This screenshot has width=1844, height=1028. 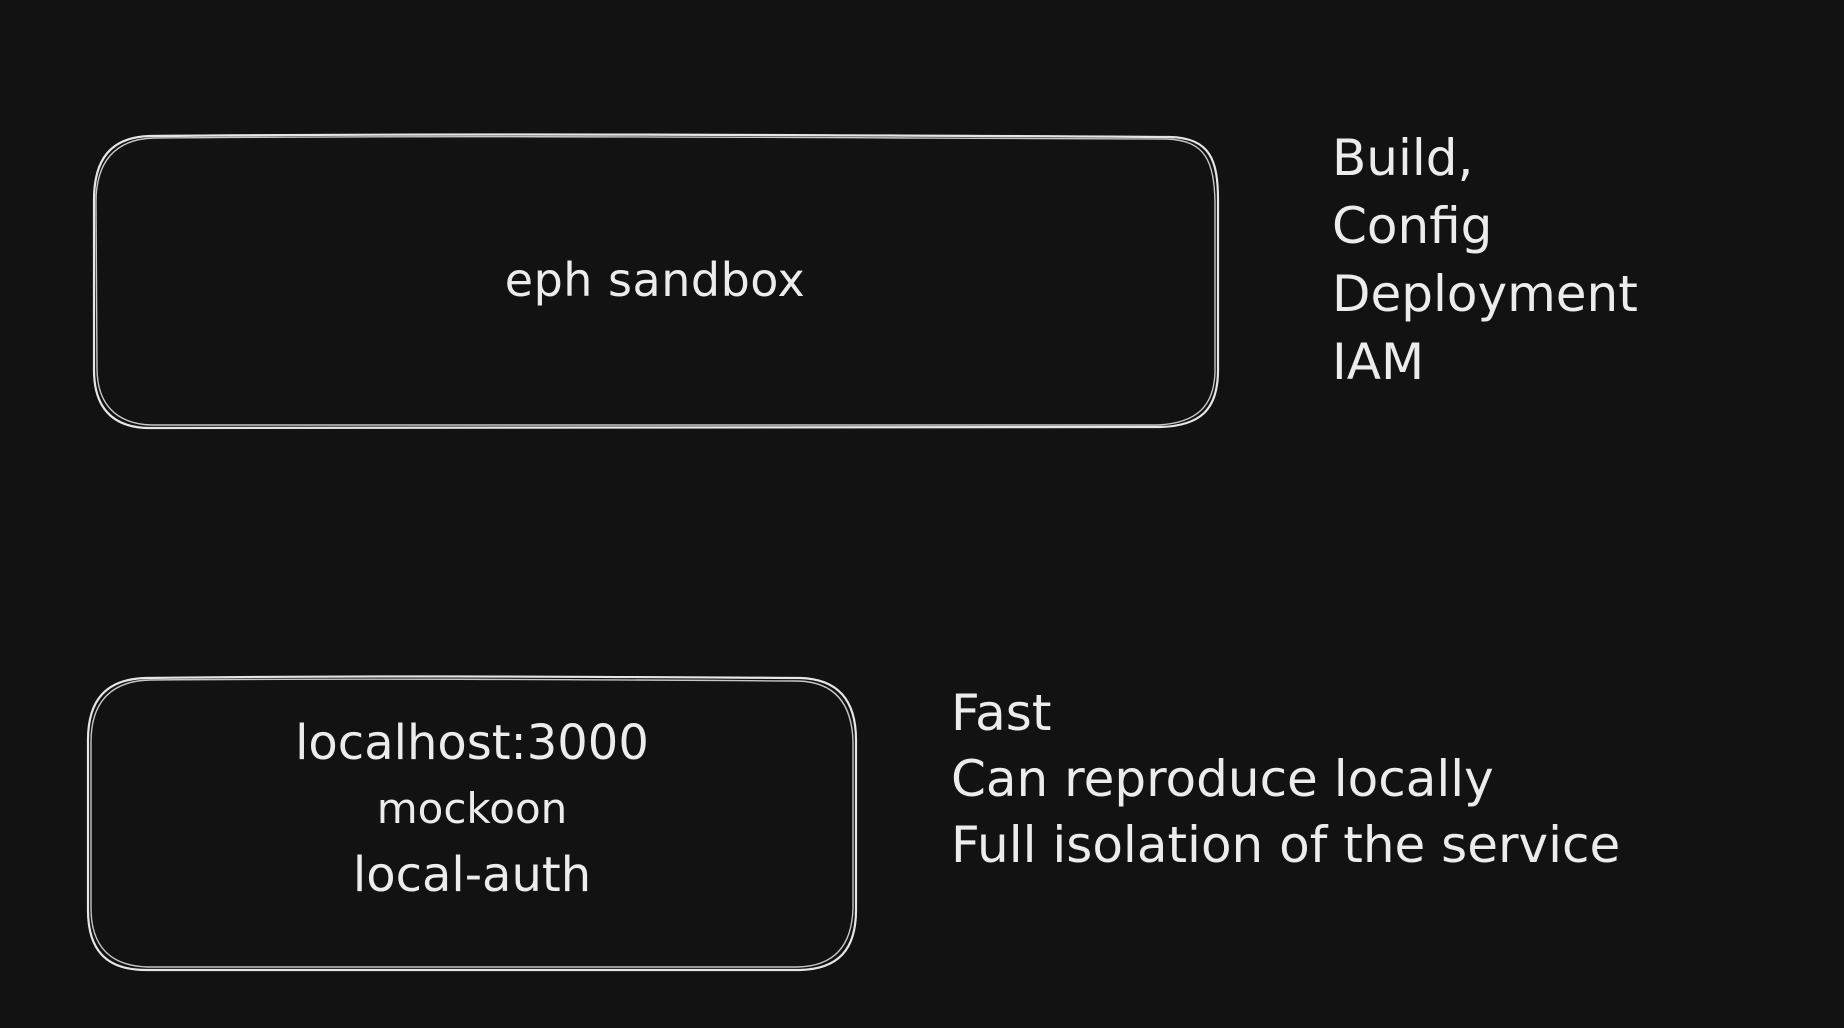 I want to click on note-config: Config, so click(x=1412, y=226).